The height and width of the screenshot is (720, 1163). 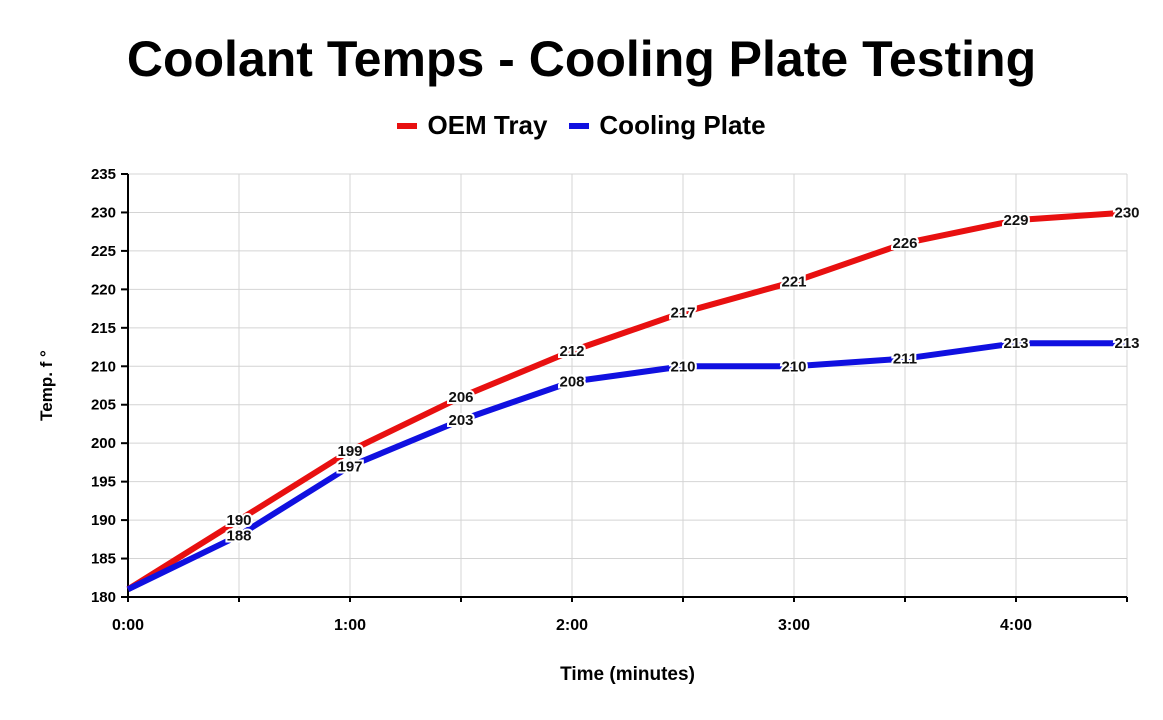 I want to click on x-tick-label: 0:00, so click(x=128, y=625).